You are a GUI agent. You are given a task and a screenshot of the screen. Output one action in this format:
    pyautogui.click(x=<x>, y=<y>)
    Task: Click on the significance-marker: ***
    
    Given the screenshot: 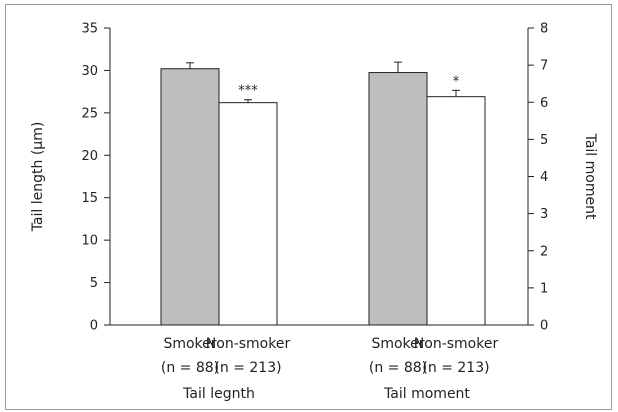 What is the action you would take?
    pyautogui.click(x=248, y=91)
    